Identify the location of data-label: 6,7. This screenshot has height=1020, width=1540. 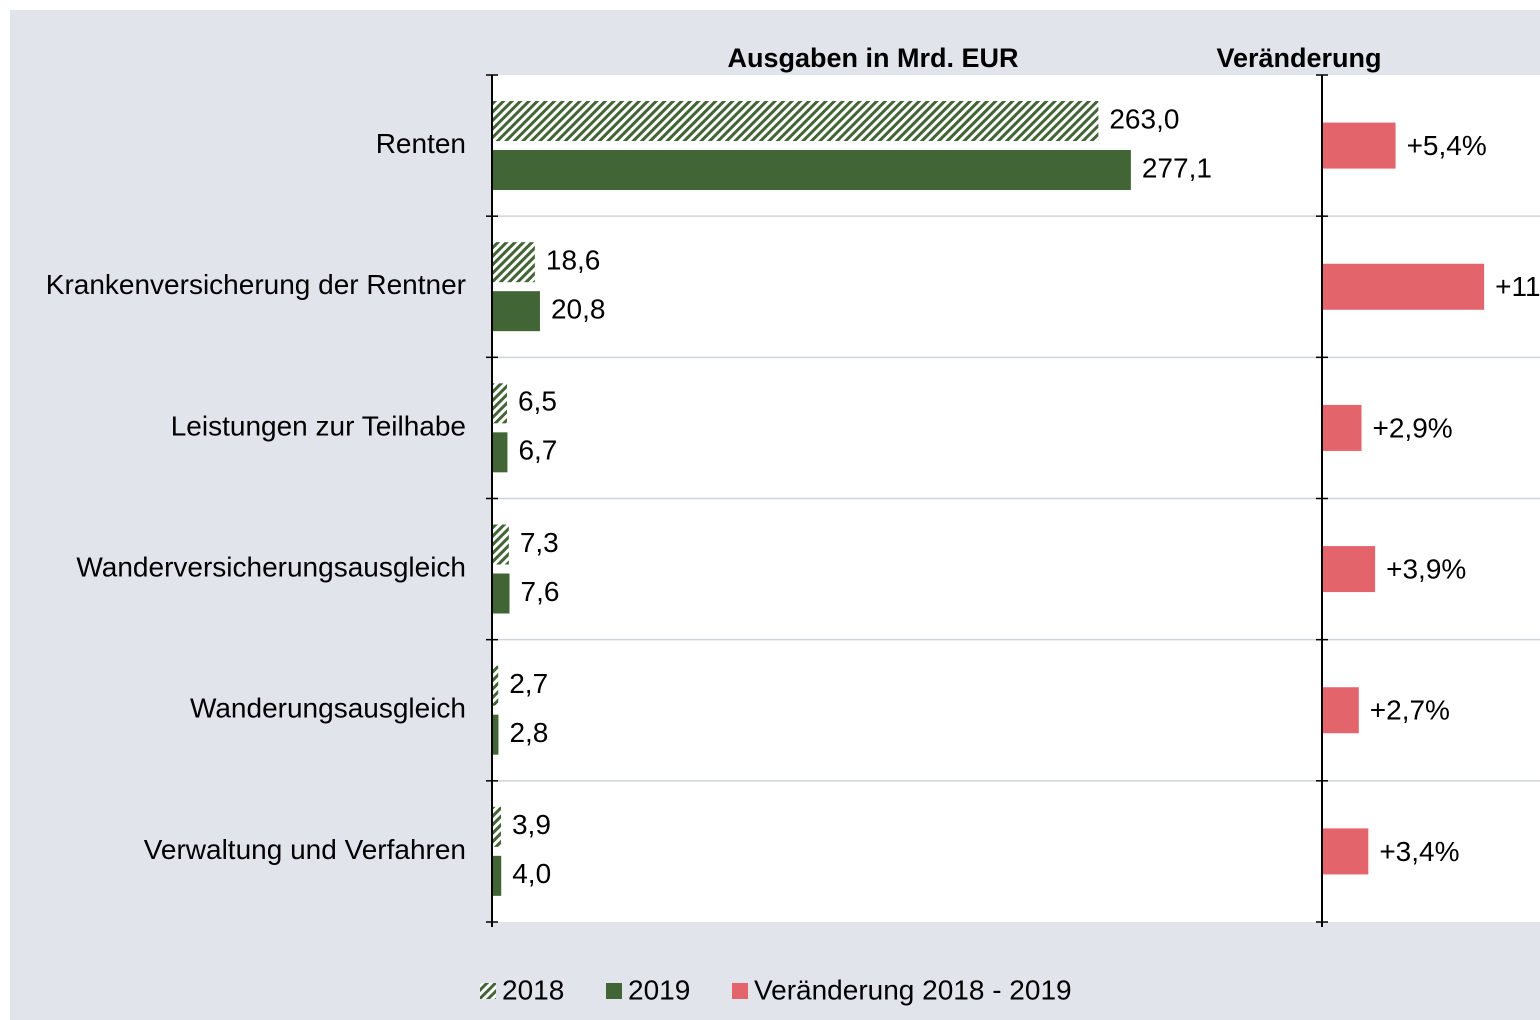
(537, 450).